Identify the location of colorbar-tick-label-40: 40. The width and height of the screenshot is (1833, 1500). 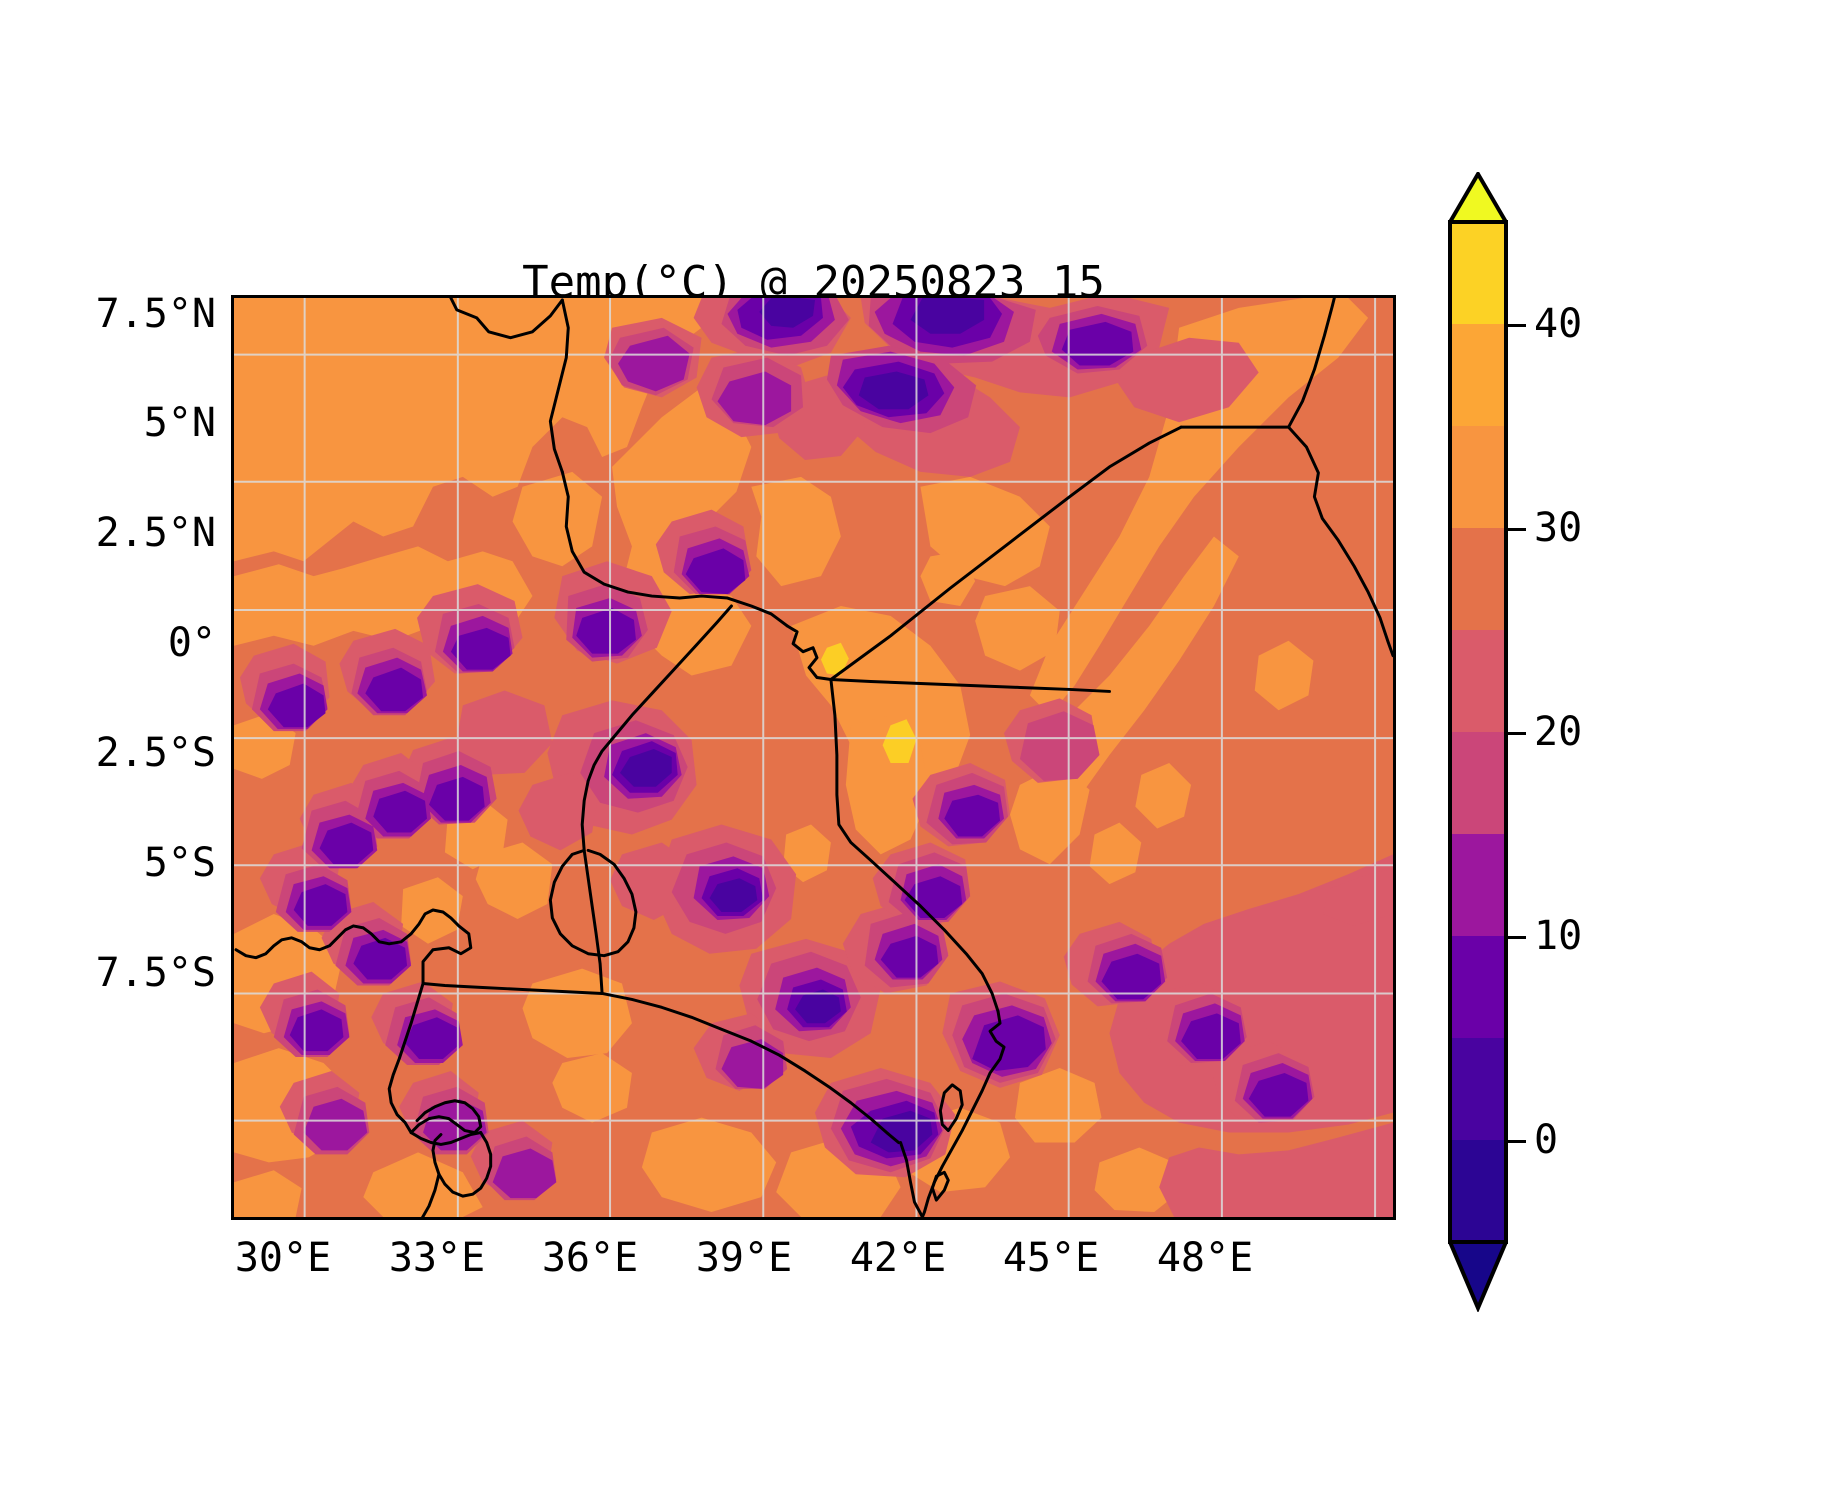
(1558, 324).